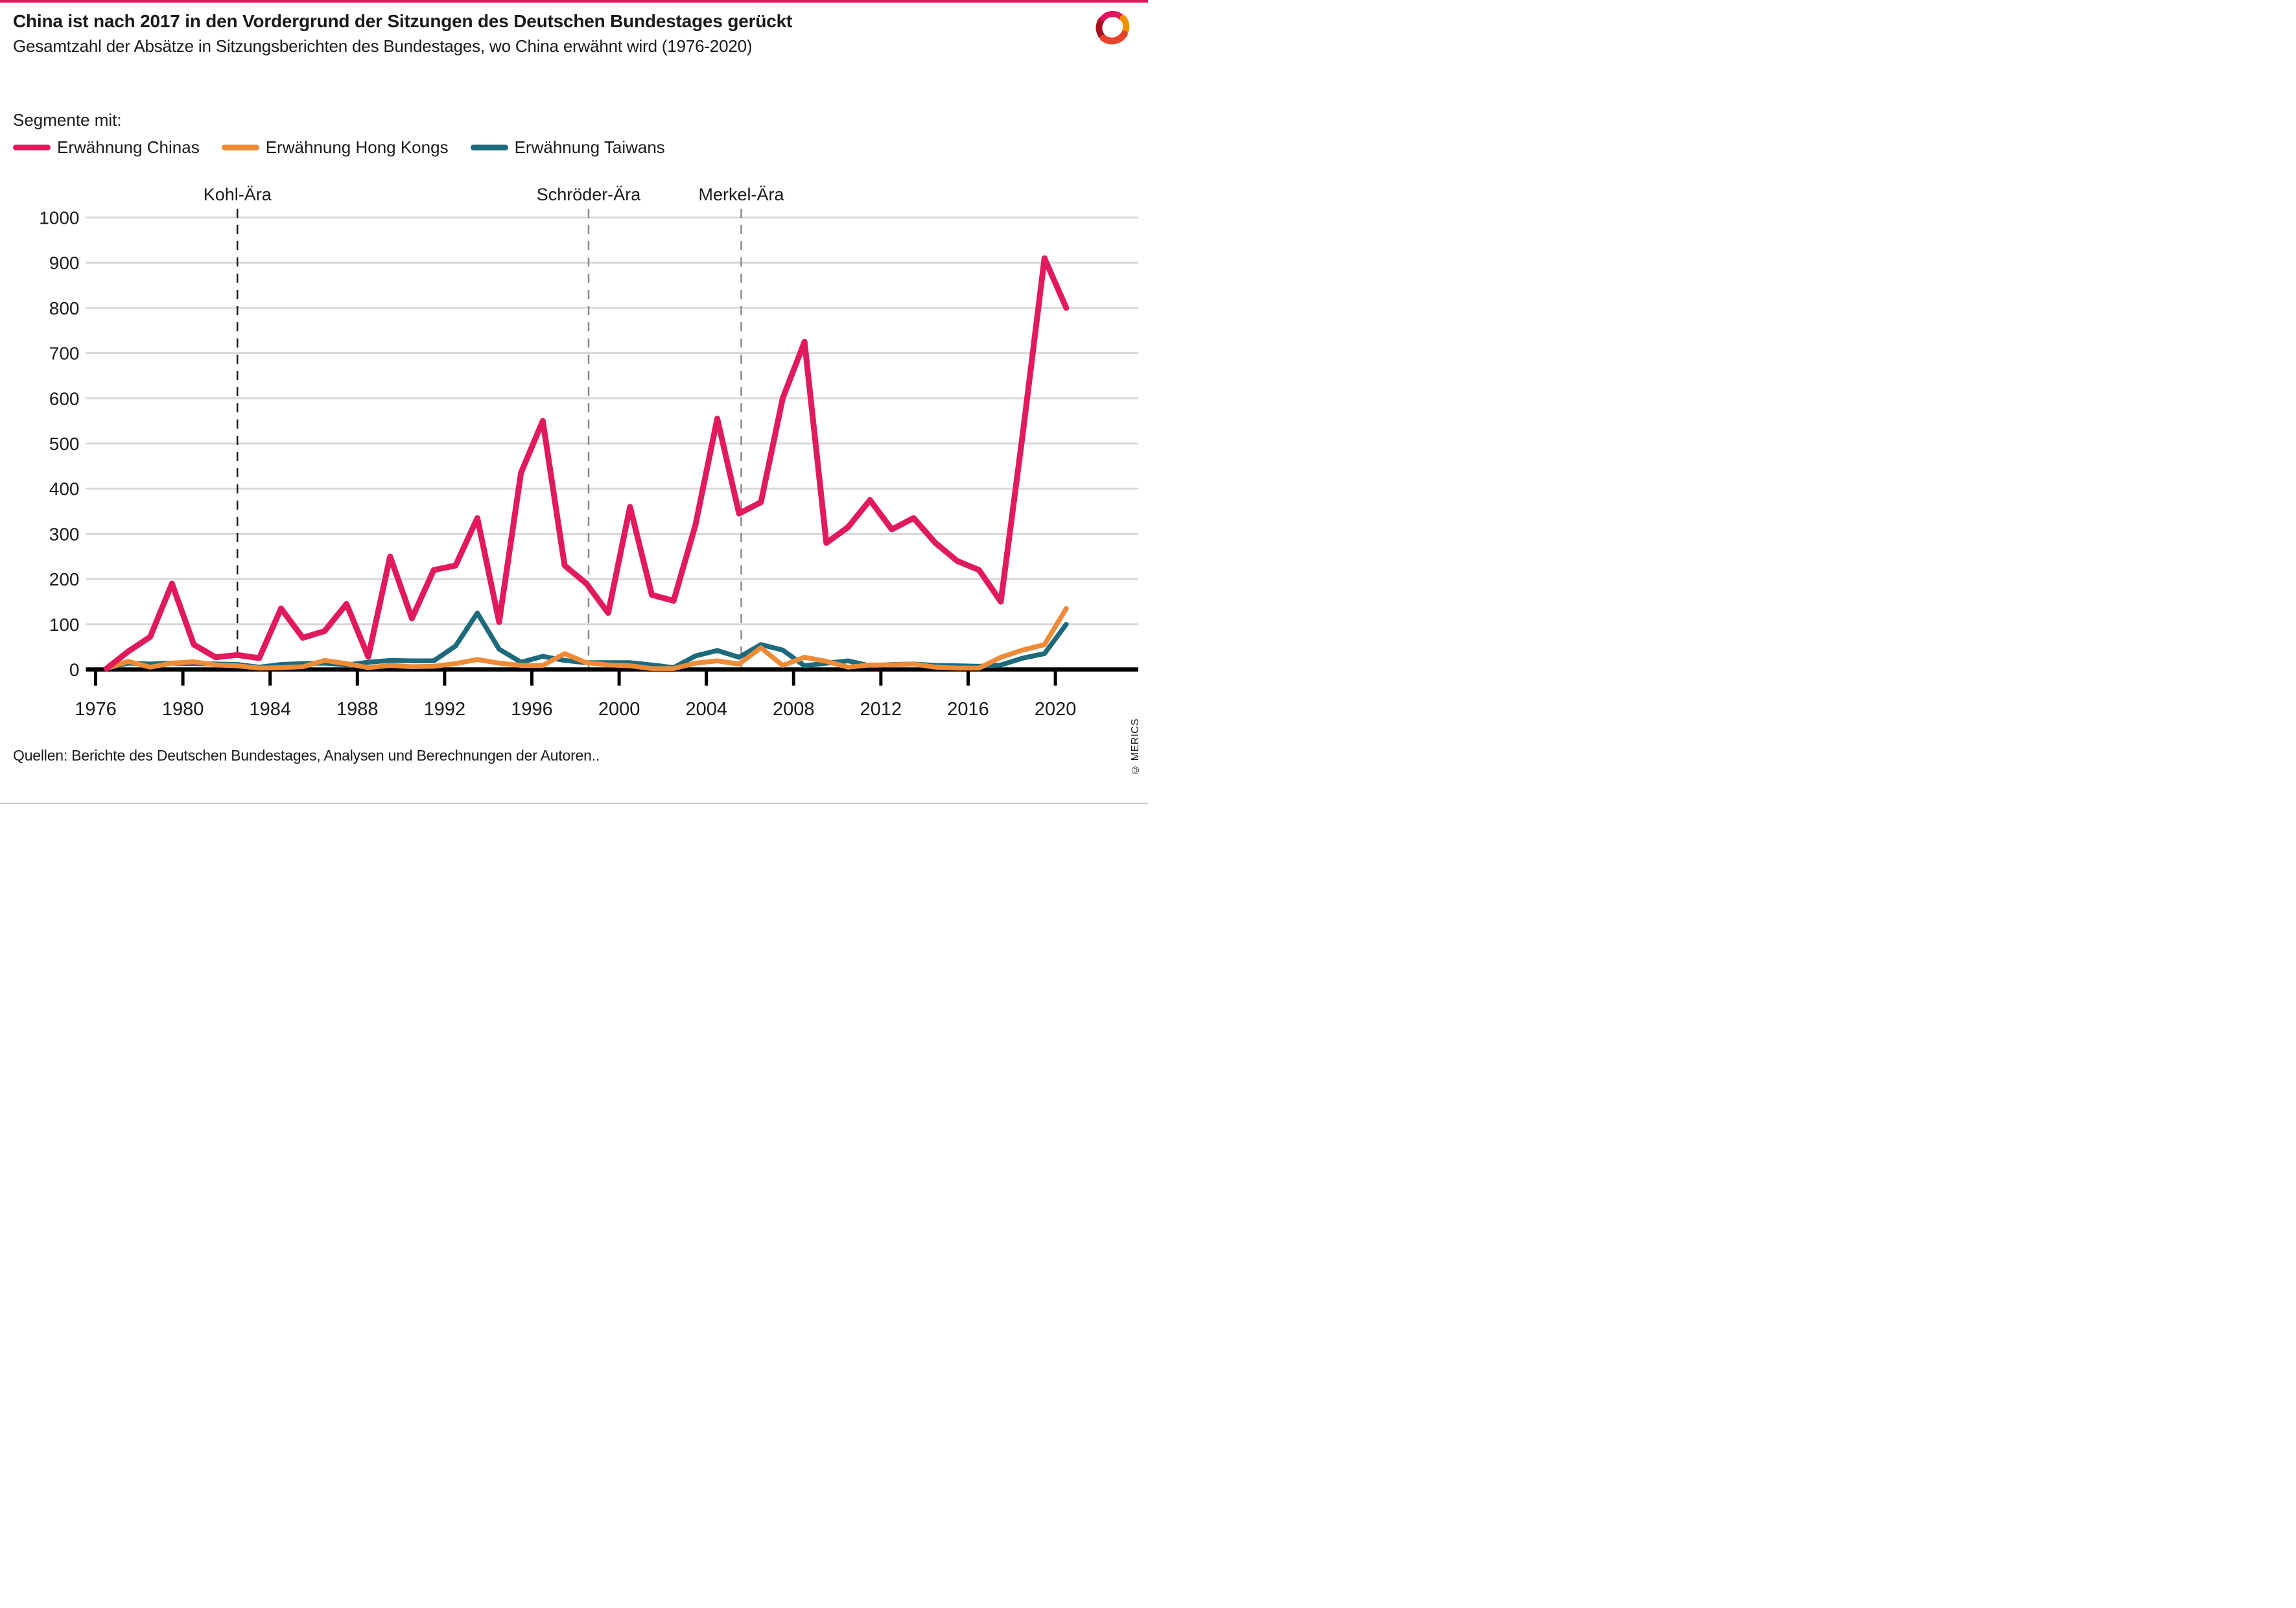 Image resolution: width=2296 pixels, height=1608 pixels. What do you see at coordinates (1101, 28) in the screenshot?
I see `logo-arc-darkred` at bounding box center [1101, 28].